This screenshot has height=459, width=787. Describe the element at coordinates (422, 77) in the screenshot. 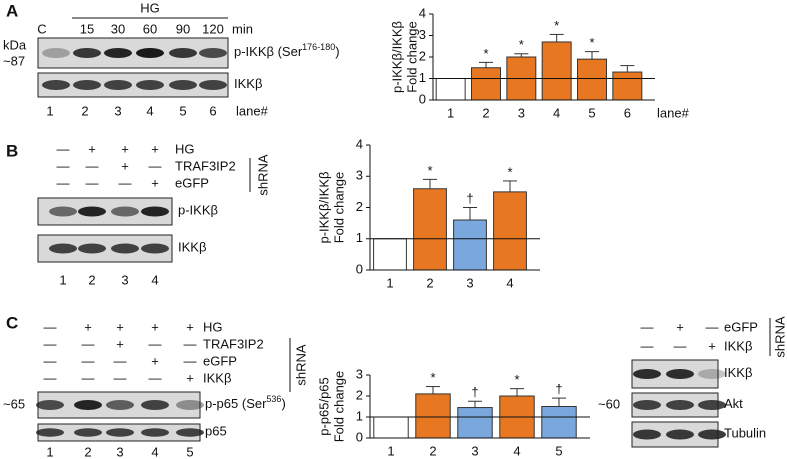

I see `y-tick-label: 1` at that location.